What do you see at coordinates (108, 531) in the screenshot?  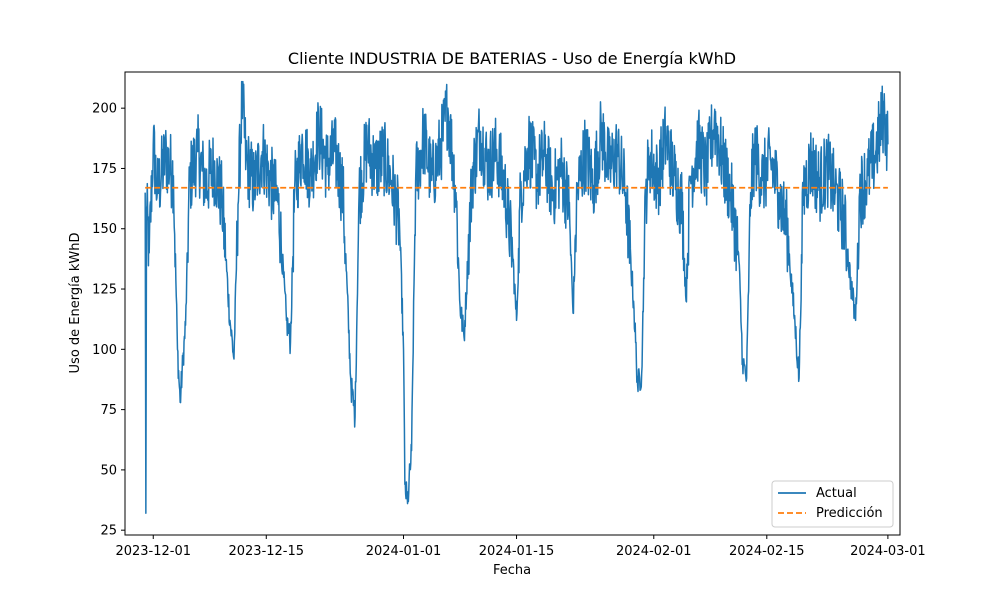 I see `y-tick-label: 25` at bounding box center [108, 531].